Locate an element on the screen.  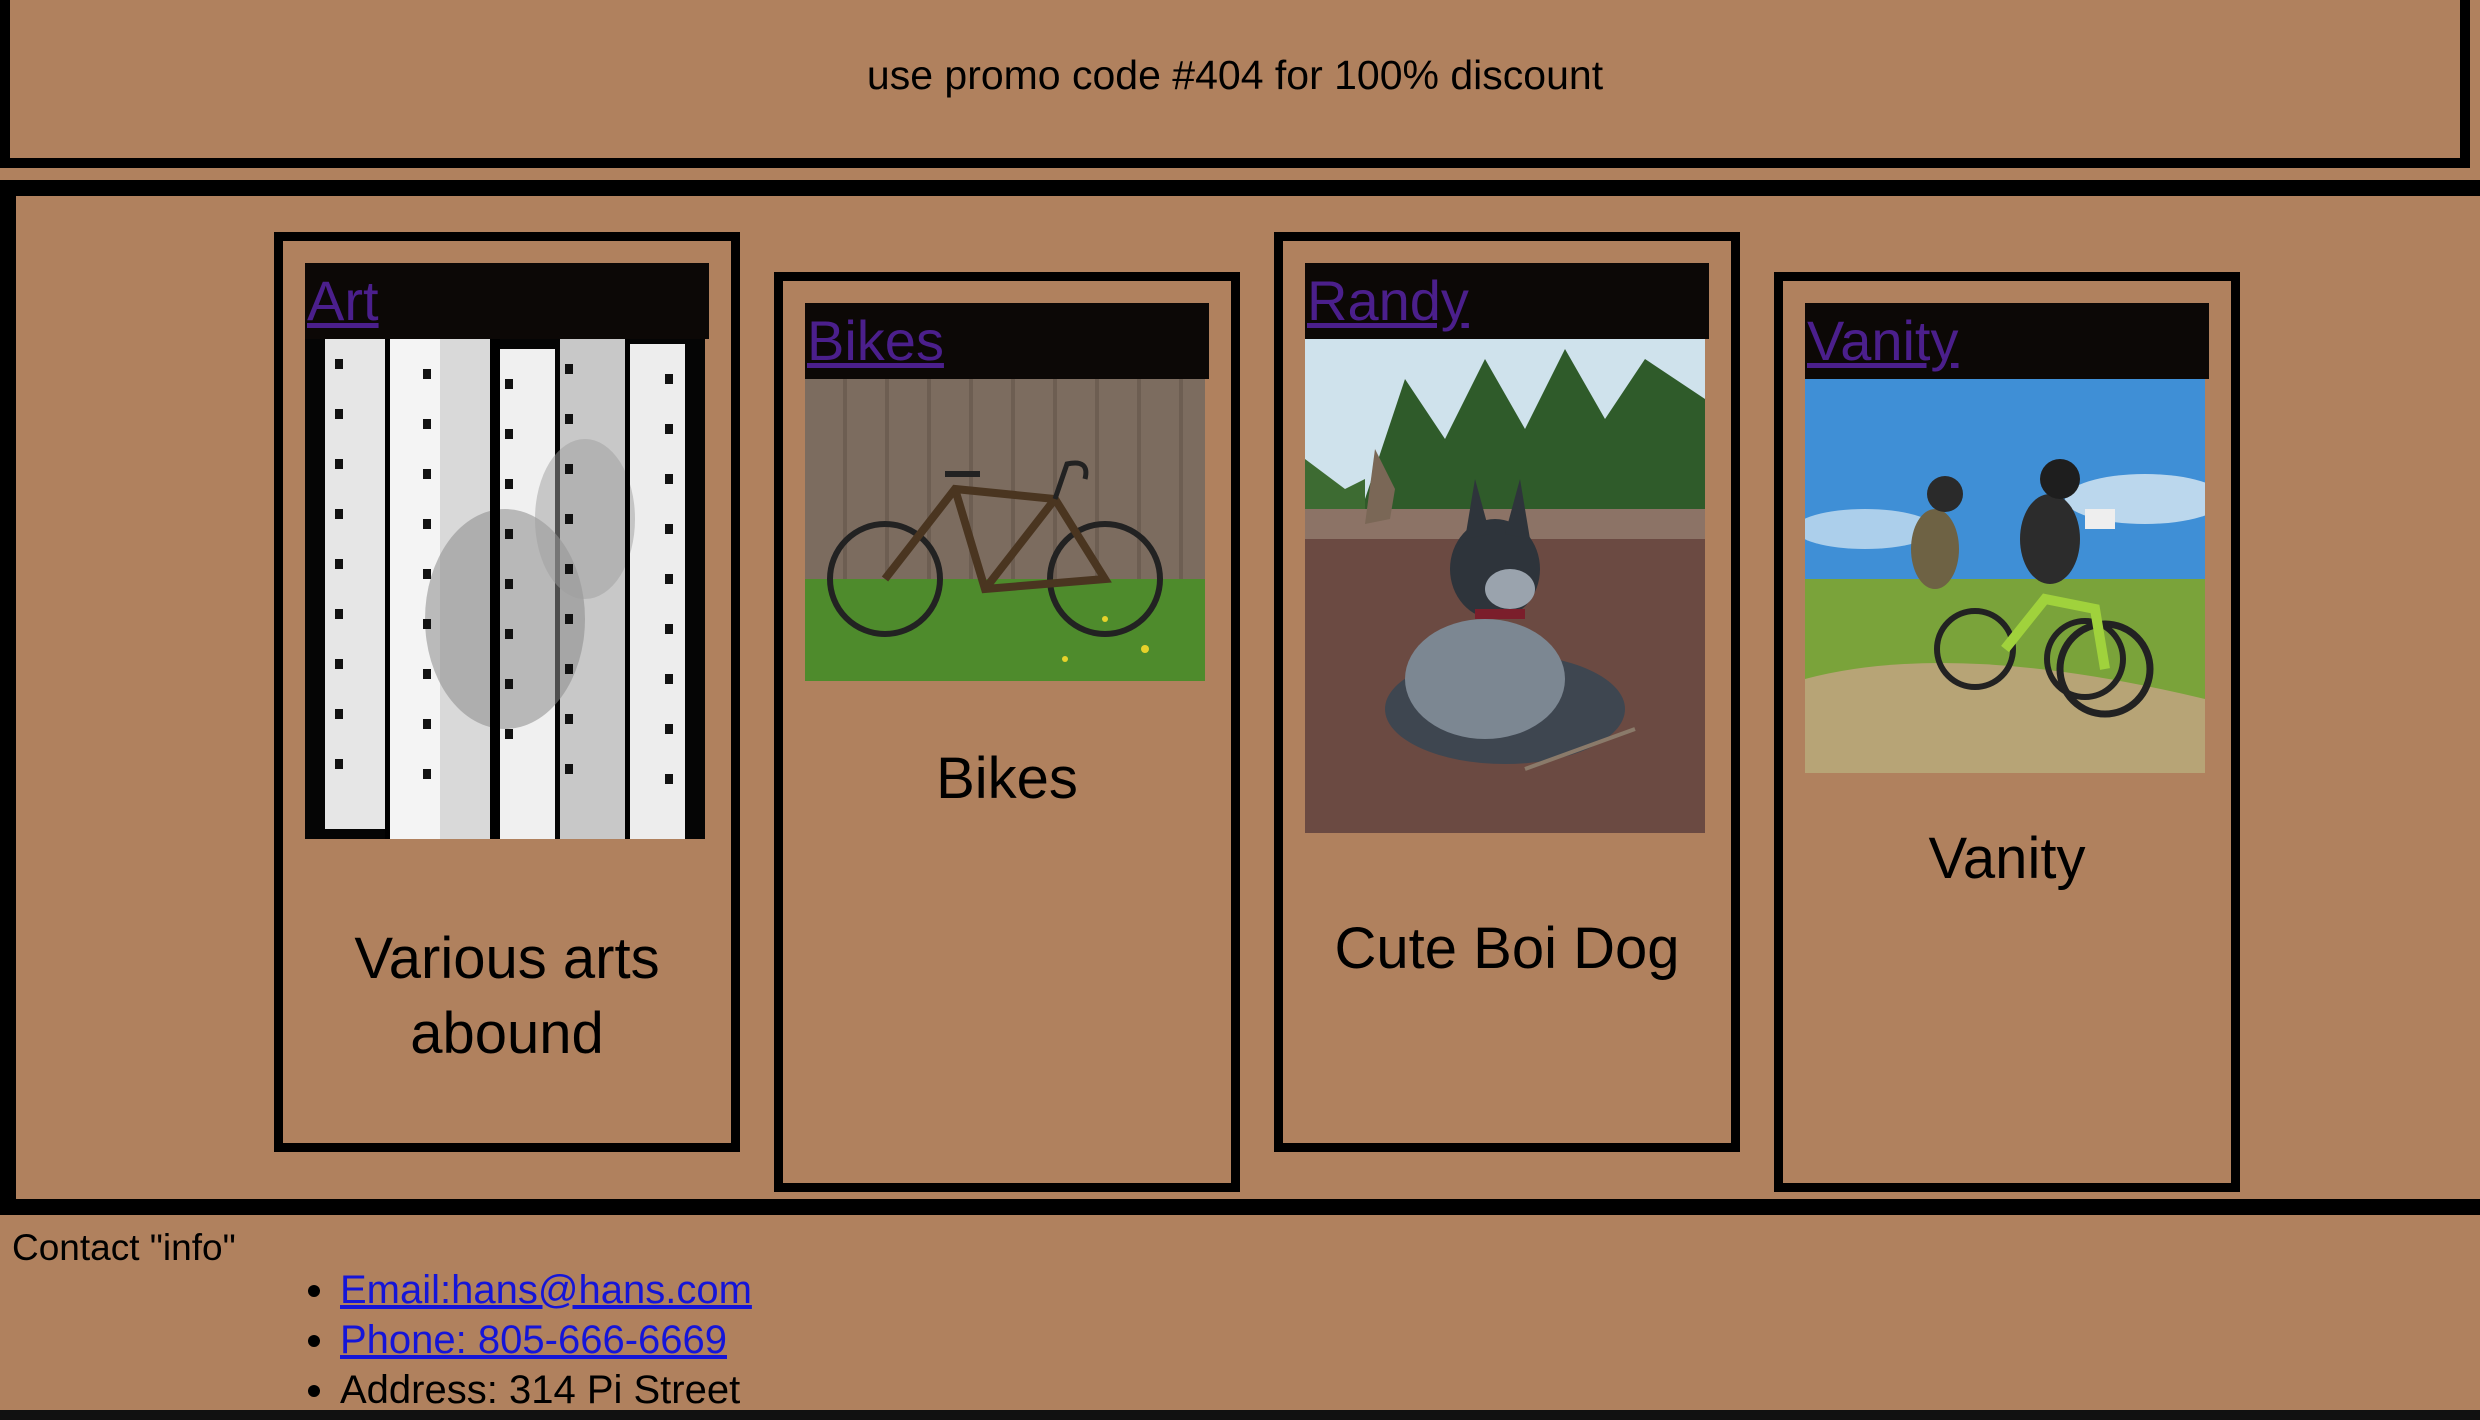
randy-link: Randy is located at coordinates (1388, 300).